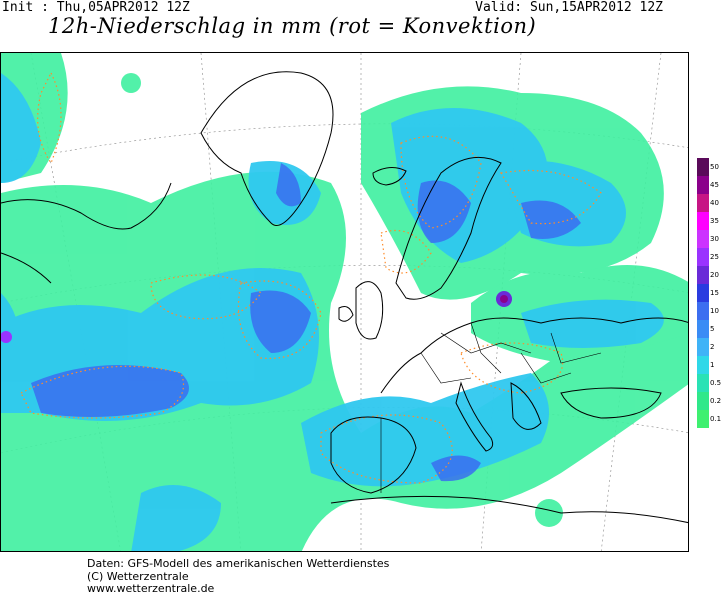 The height and width of the screenshot is (600, 723). I want to click on legend-label: 45, so click(714, 185).